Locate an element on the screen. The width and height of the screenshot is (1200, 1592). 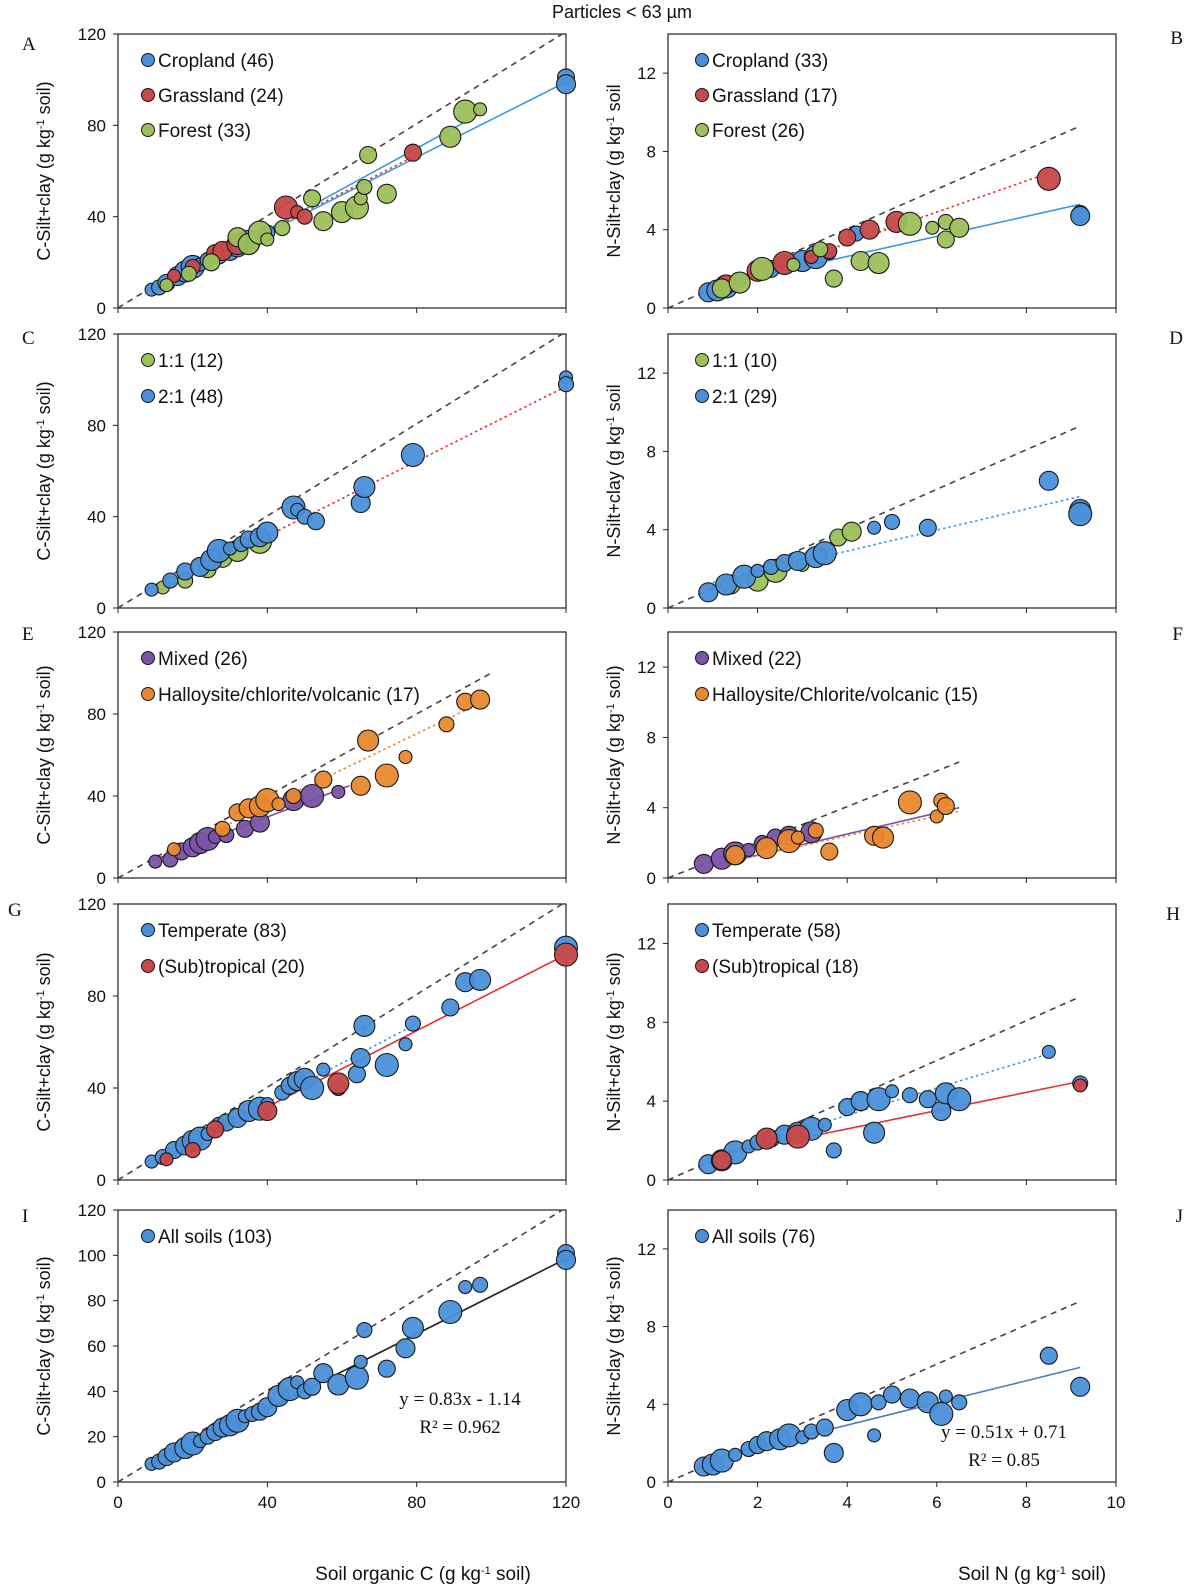
x-tick-label: 120 is located at coordinates (566, 1502).